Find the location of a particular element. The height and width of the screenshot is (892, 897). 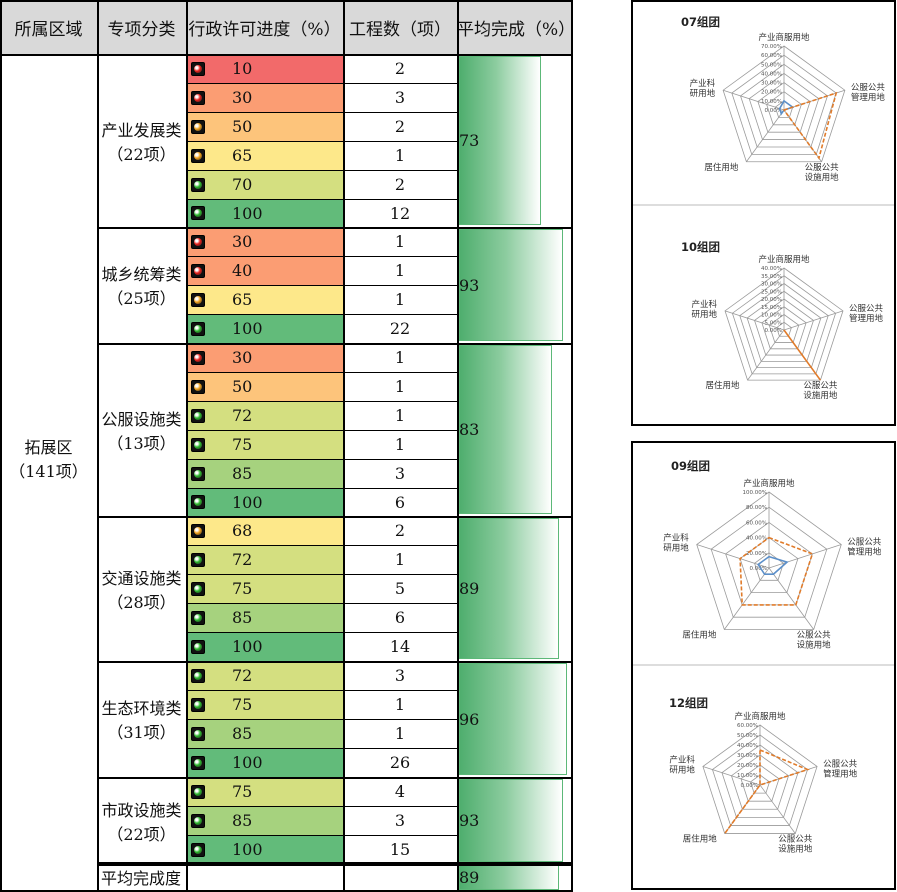

count-cell: 6 is located at coordinates (400, 617).